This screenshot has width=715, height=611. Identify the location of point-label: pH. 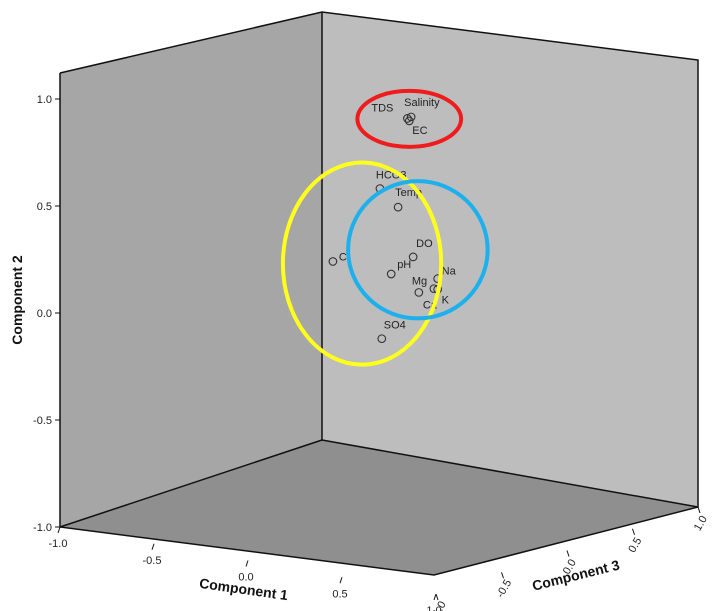
(404, 265).